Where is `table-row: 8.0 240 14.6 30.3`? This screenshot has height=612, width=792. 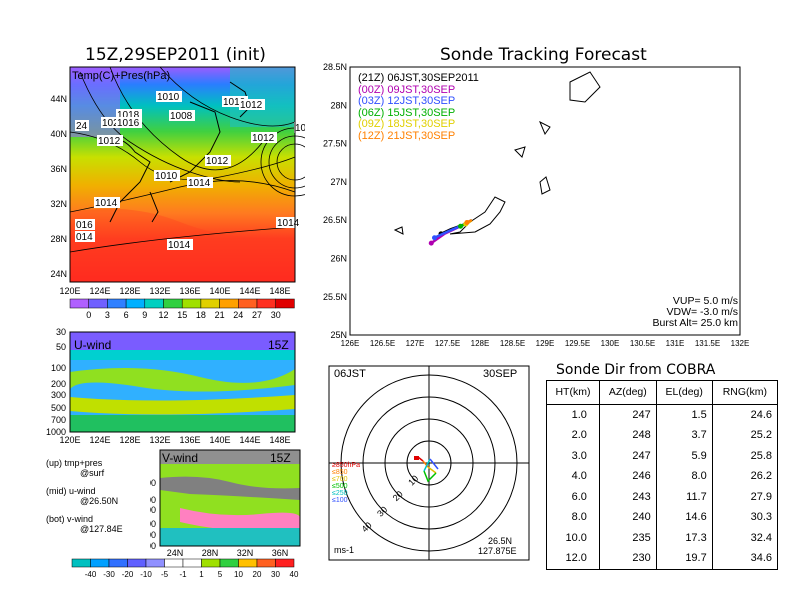
table-row: 8.0 240 14.6 30.3 is located at coordinates (662, 517).